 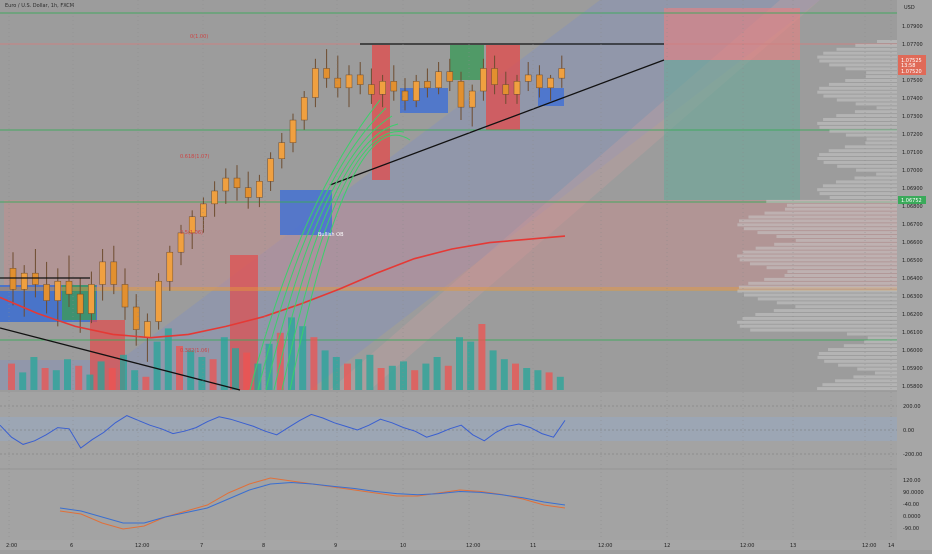 What do you see at coordinates (912, 225) in the screenshot?
I see `price-tick-label: 1.06700` at bounding box center [912, 225].